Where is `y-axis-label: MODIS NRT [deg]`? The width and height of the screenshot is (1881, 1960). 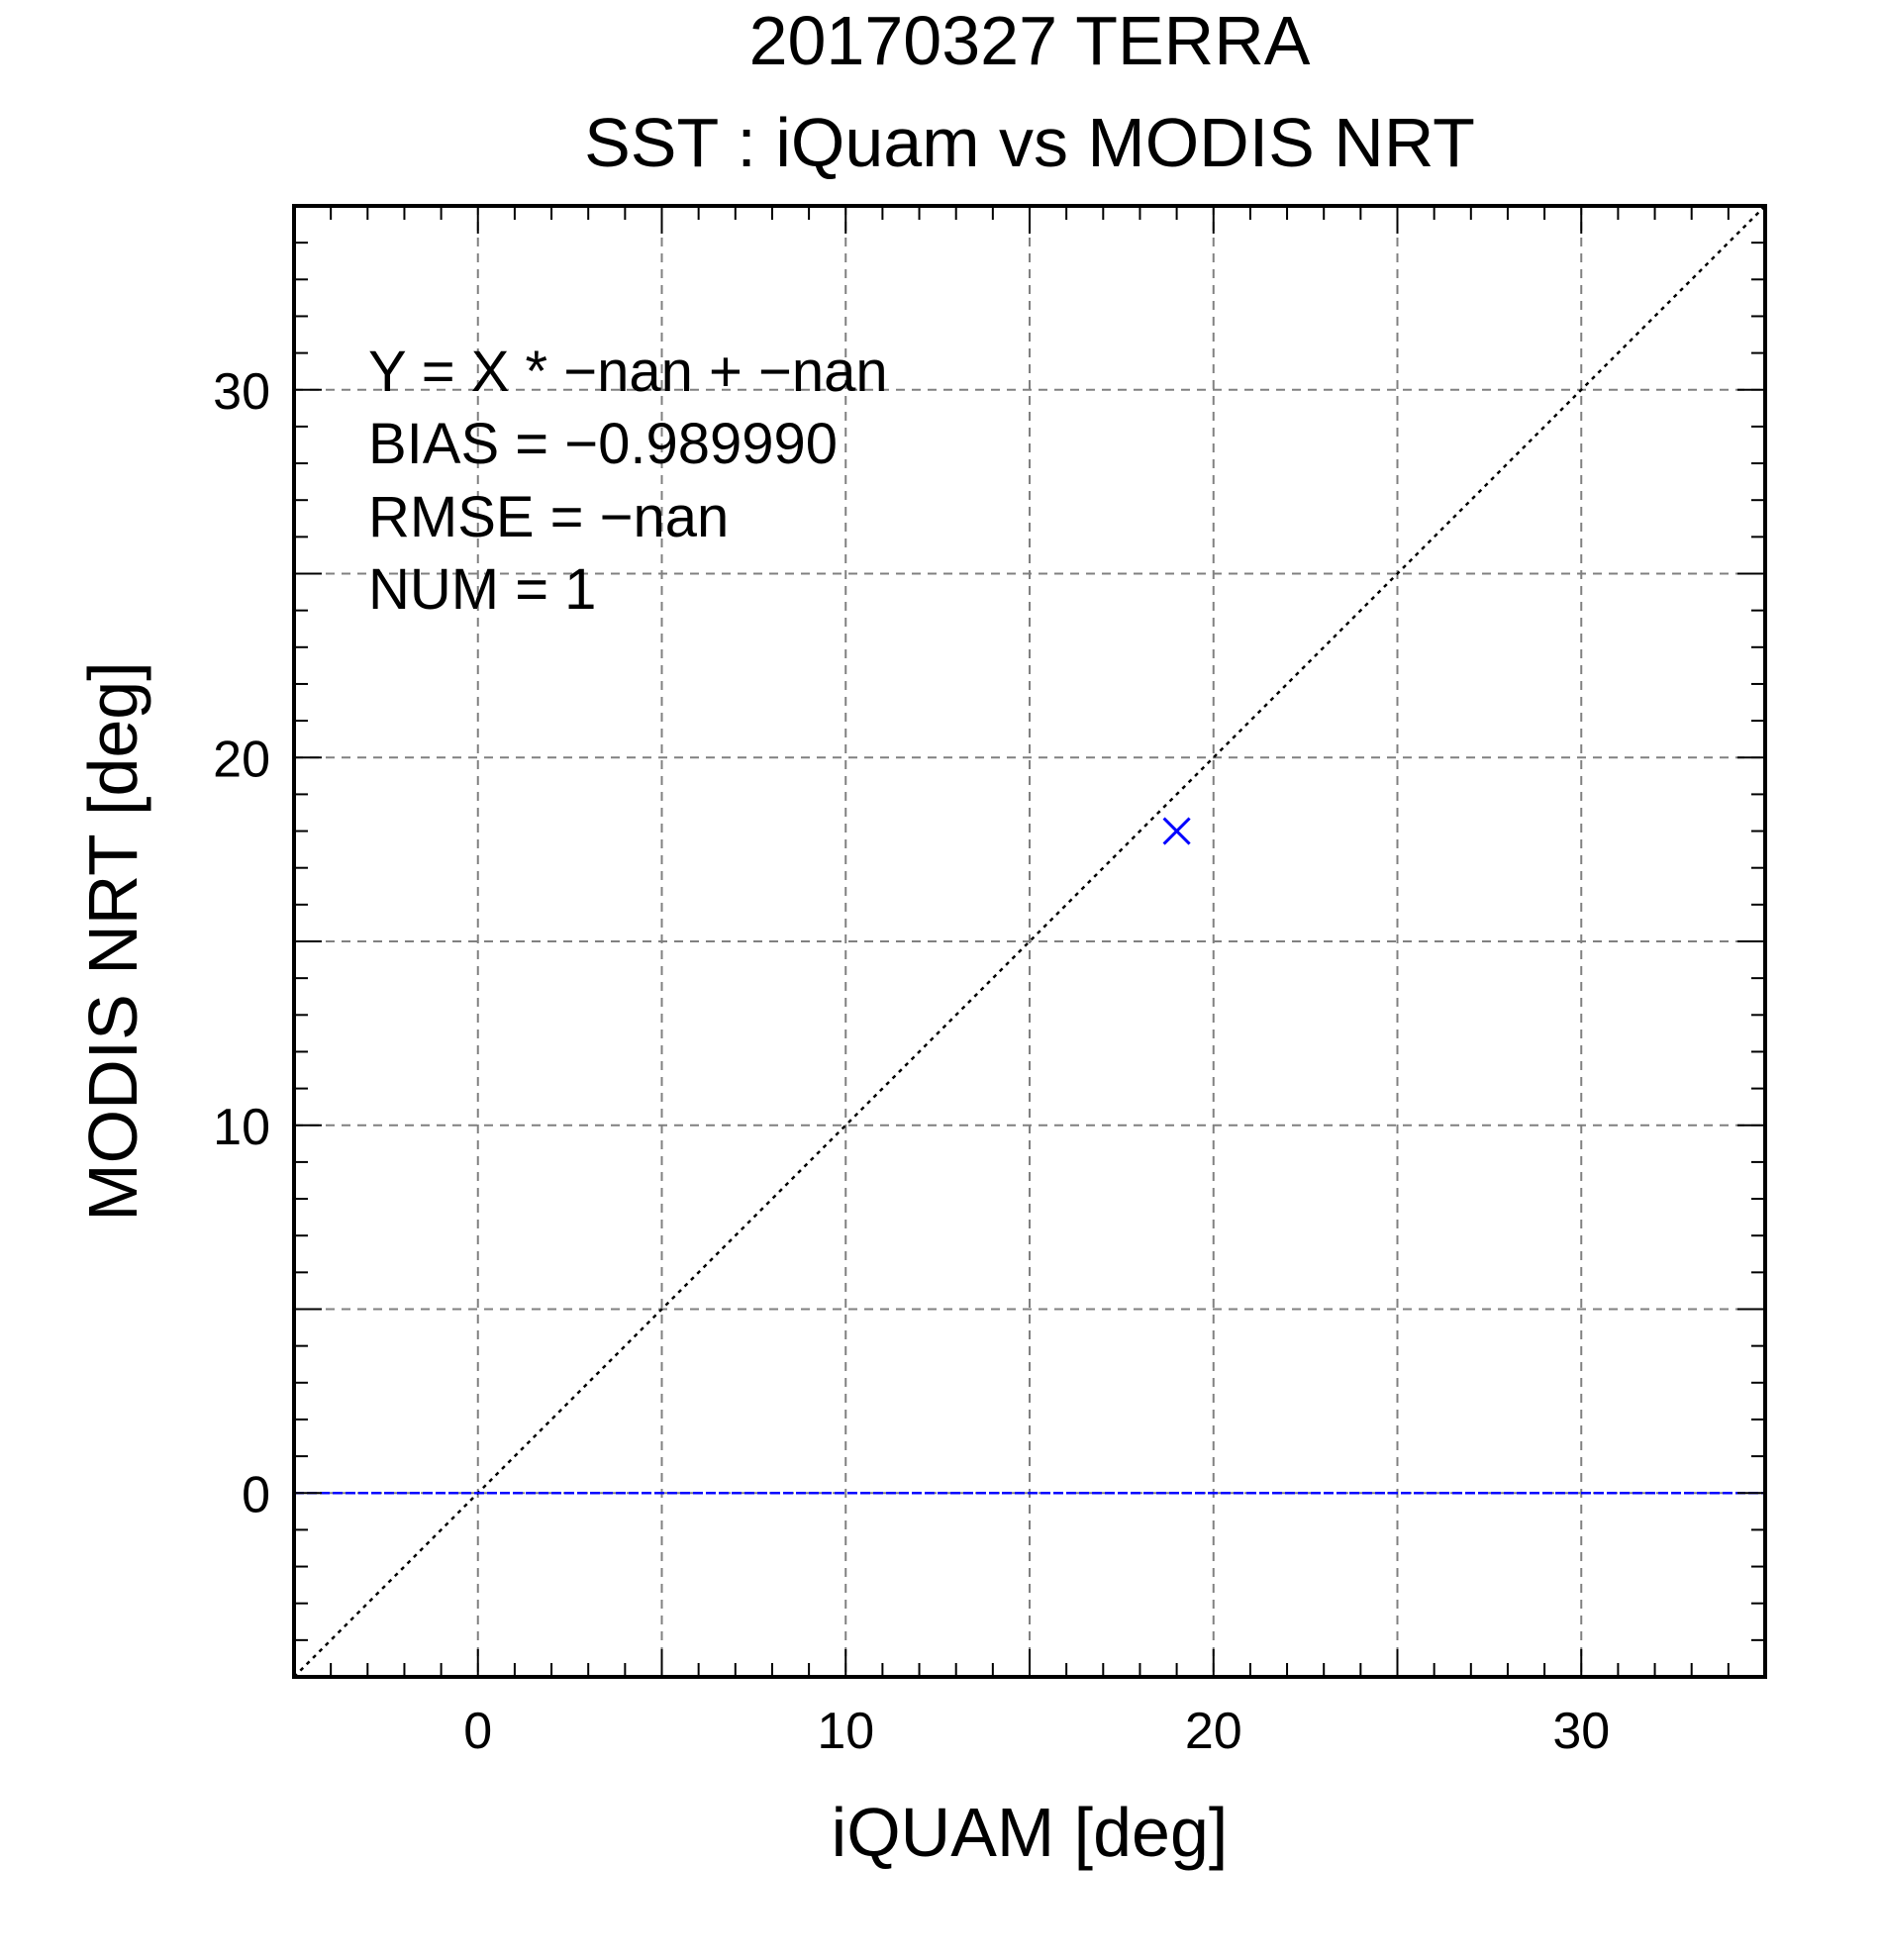 y-axis-label: MODIS NRT [deg] is located at coordinates (112, 941).